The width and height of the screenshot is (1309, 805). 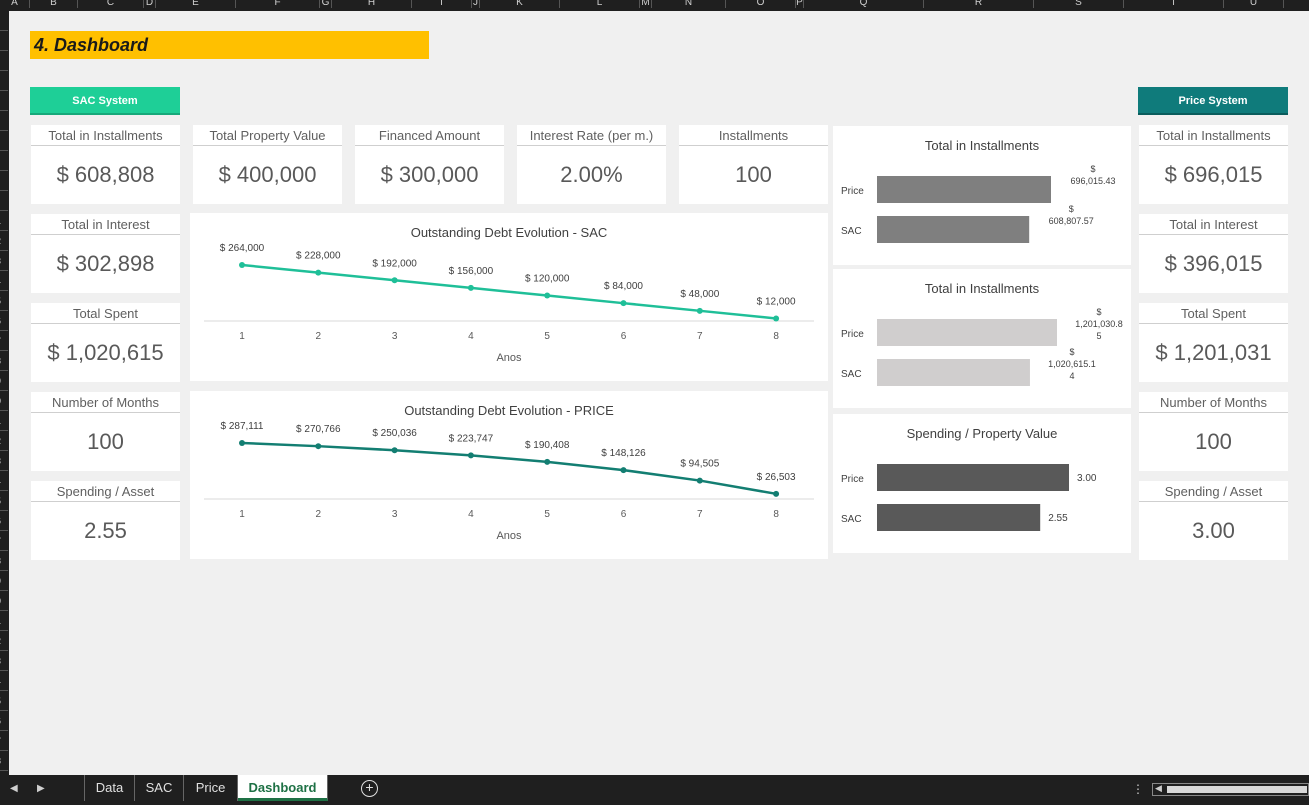 I want to click on tab-price: Price, so click(x=211, y=788).